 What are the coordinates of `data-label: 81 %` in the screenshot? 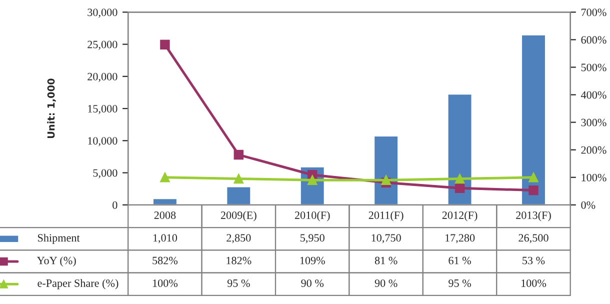 It's located at (386, 260).